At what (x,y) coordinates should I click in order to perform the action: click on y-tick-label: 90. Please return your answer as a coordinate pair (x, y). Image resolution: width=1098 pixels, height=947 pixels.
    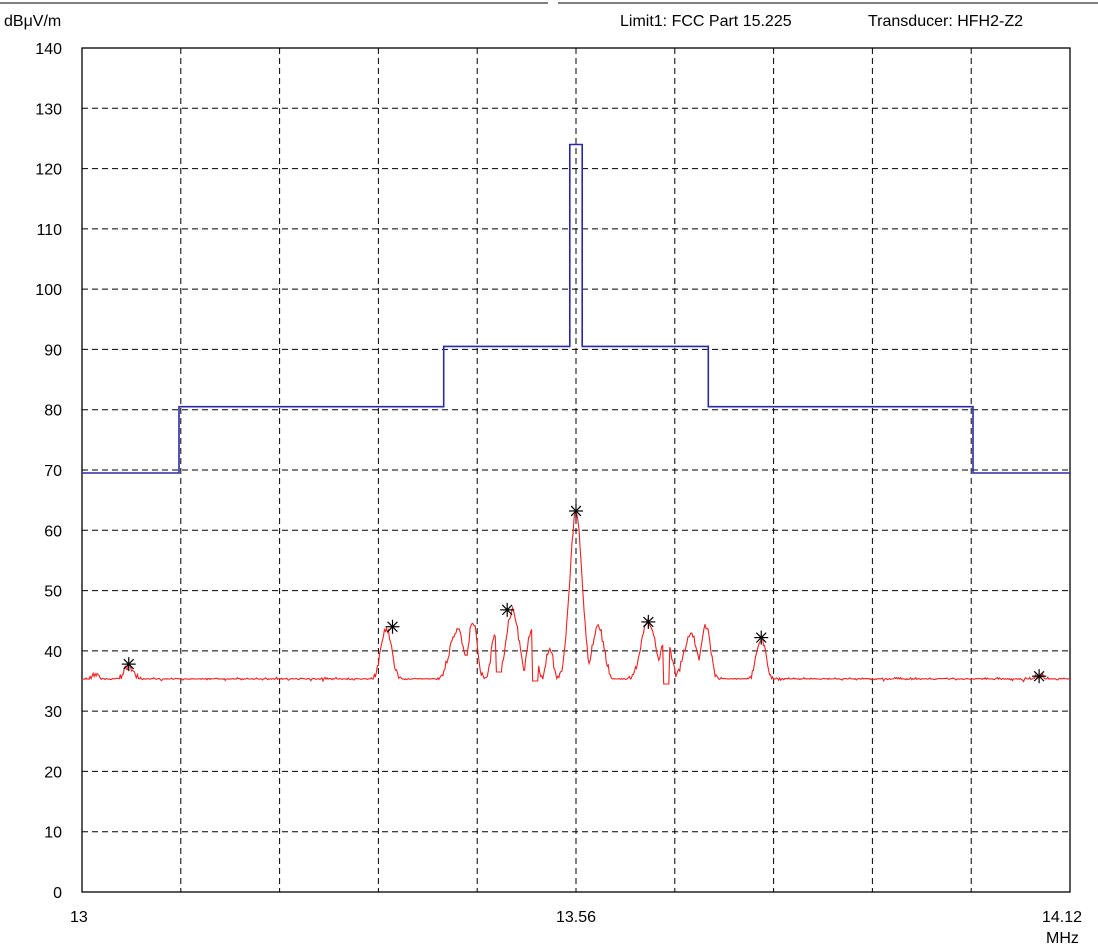
    Looking at the image, I should click on (53, 350).